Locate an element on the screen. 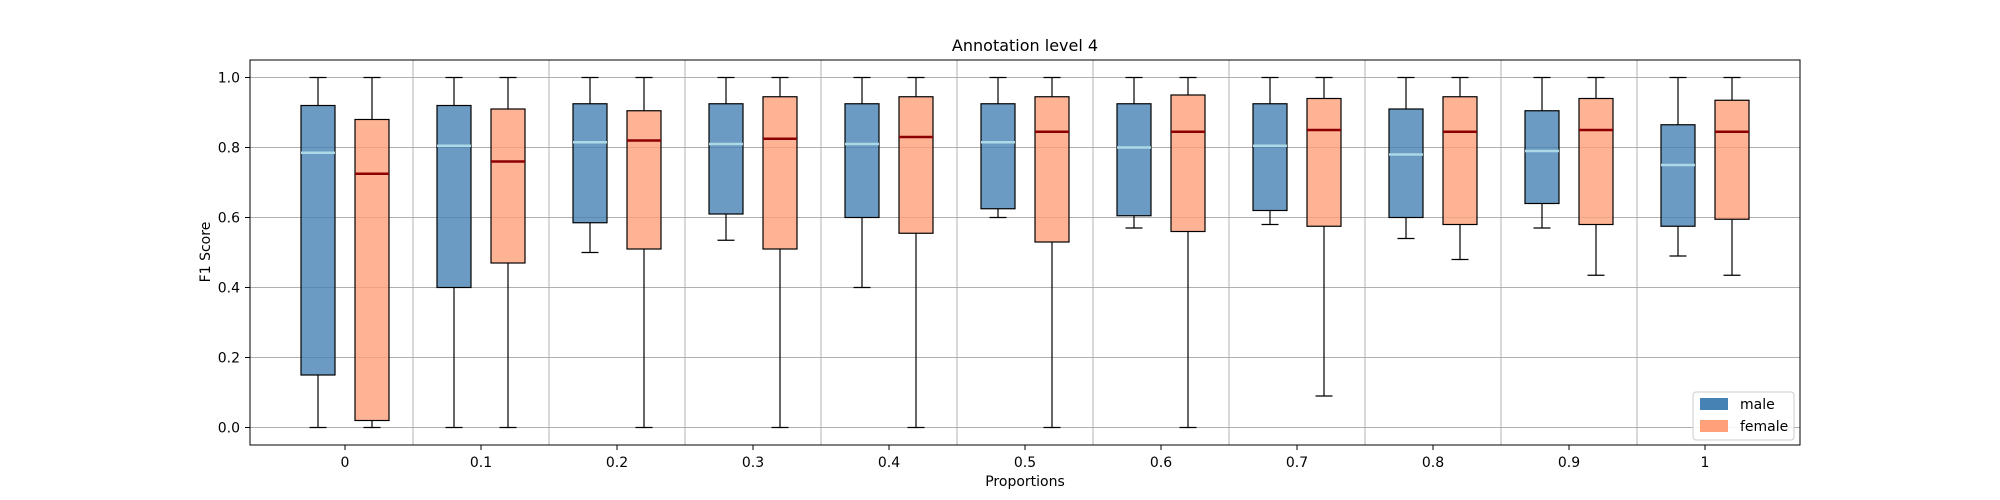 Image resolution: width=2000 pixels, height=500 pixels. box-female-0.1 is located at coordinates (508, 252).